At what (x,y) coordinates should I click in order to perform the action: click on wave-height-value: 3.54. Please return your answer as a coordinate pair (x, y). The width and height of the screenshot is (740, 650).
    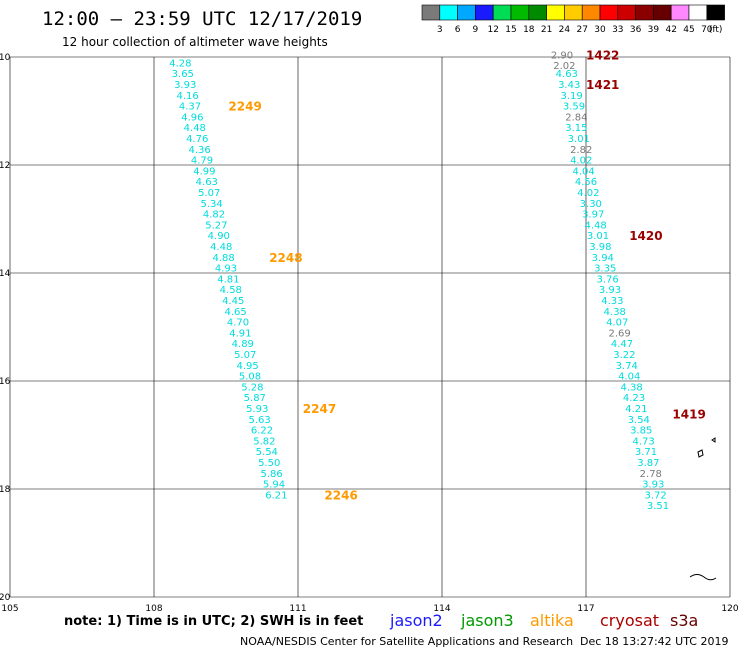
    Looking at the image, I should click on (639, 420).